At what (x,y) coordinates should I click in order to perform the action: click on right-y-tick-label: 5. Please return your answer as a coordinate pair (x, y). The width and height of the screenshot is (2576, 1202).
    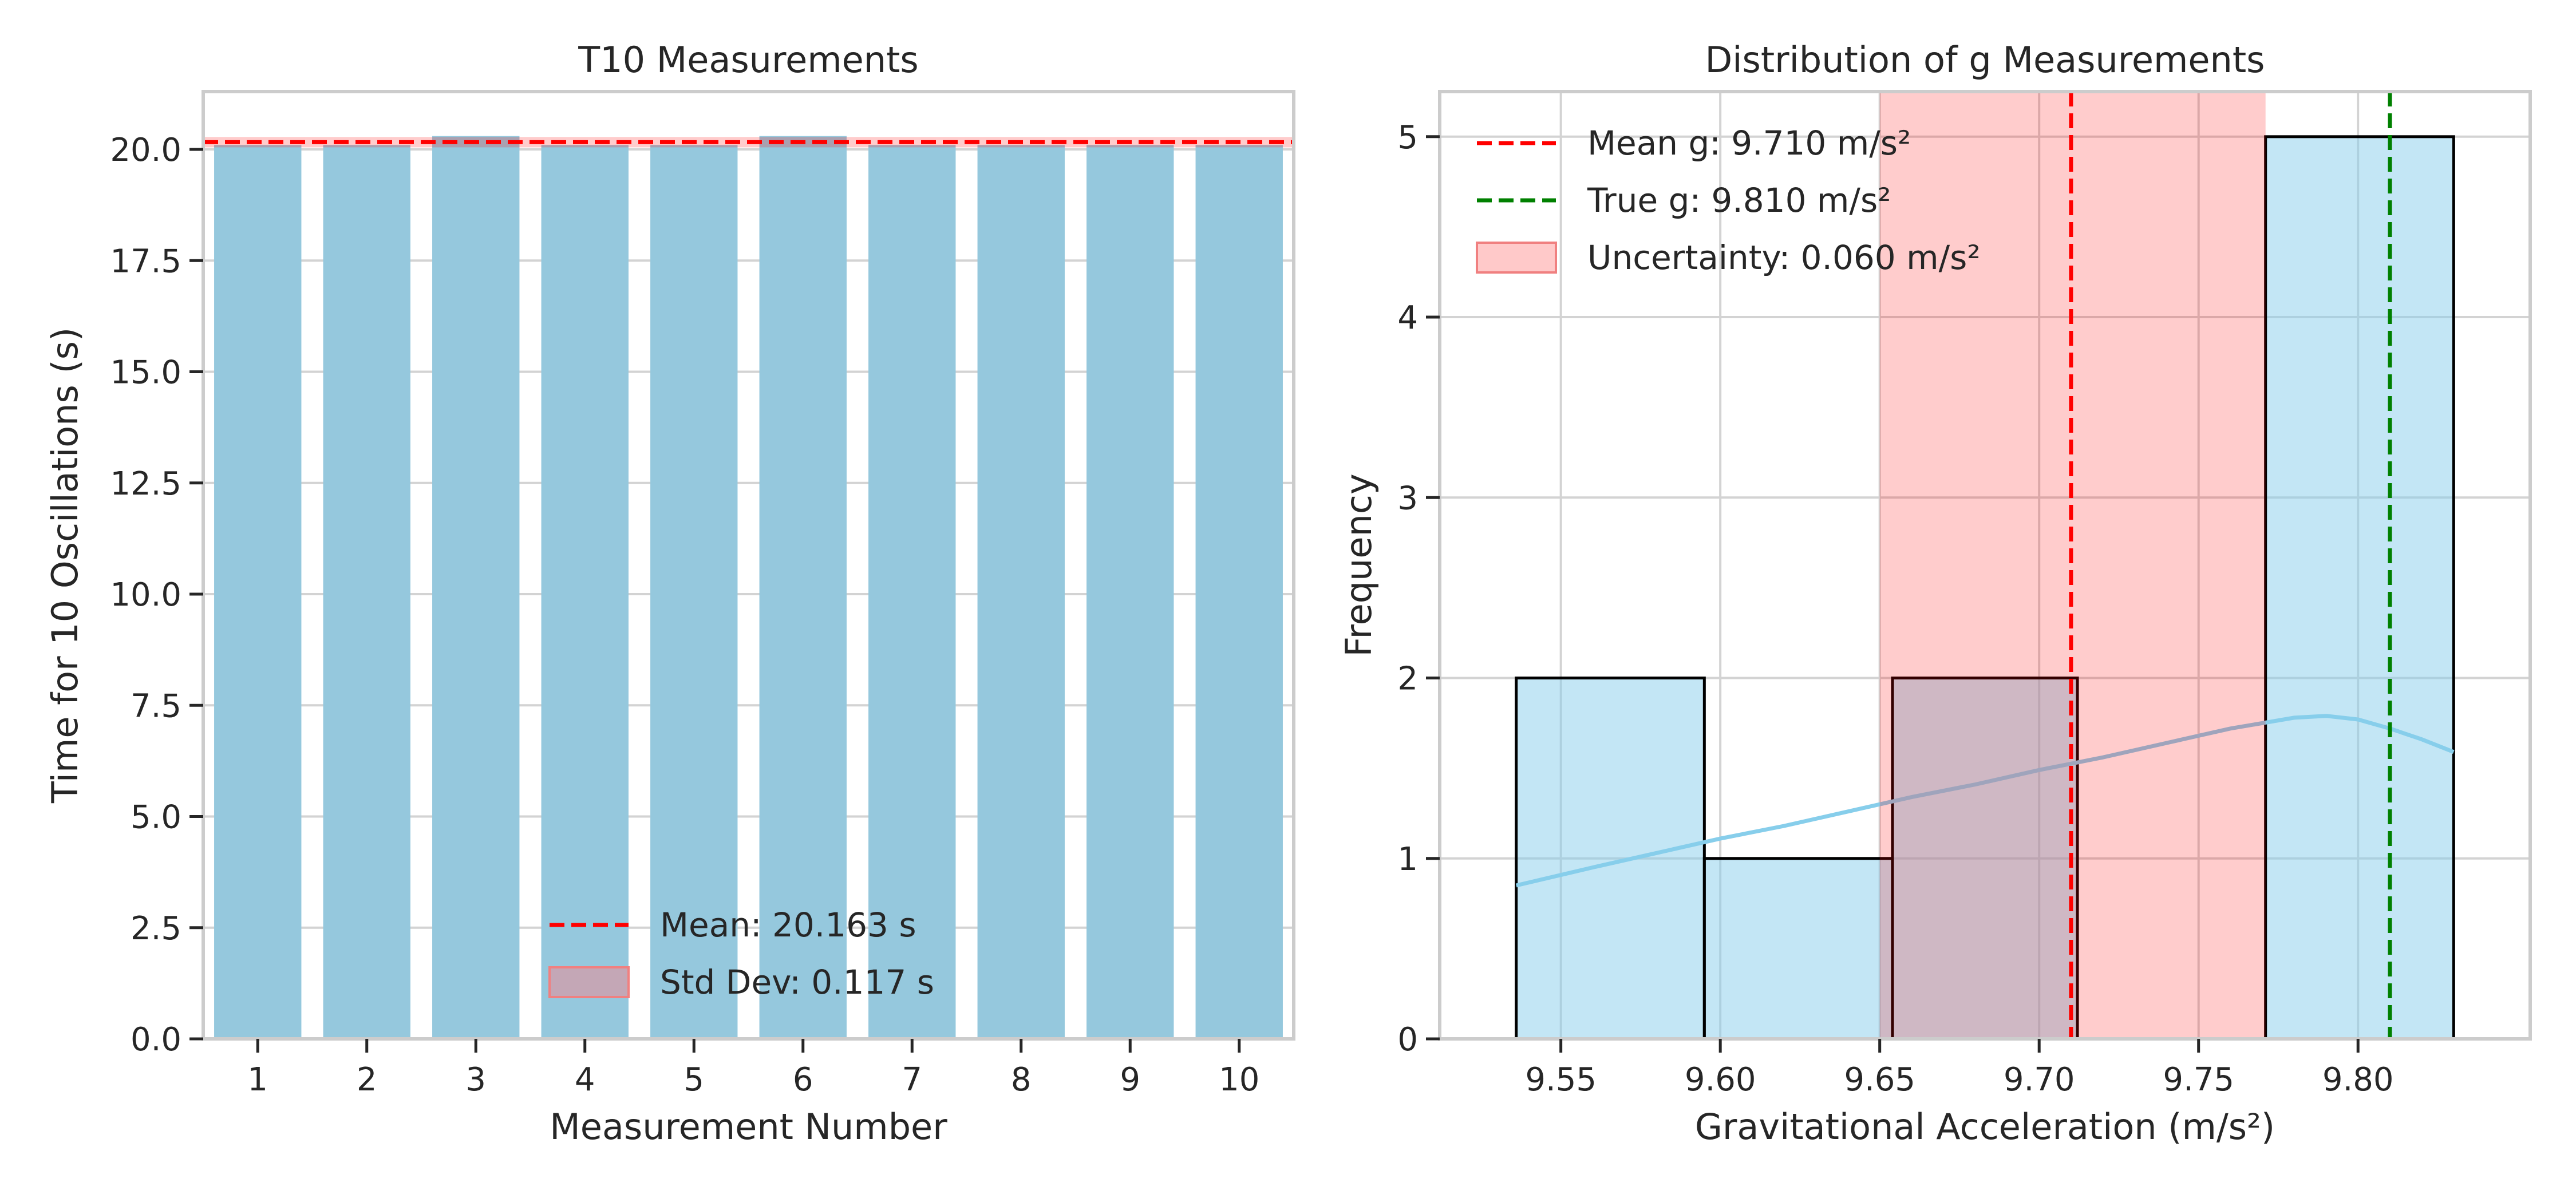
    Looking at the image, I should click on (1407, 137).